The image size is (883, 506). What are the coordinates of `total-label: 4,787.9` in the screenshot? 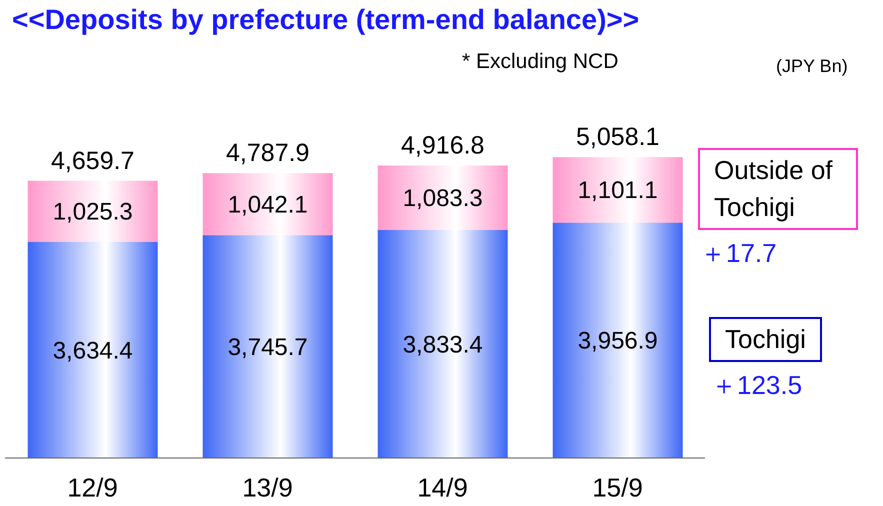 It's located at (268, 153).